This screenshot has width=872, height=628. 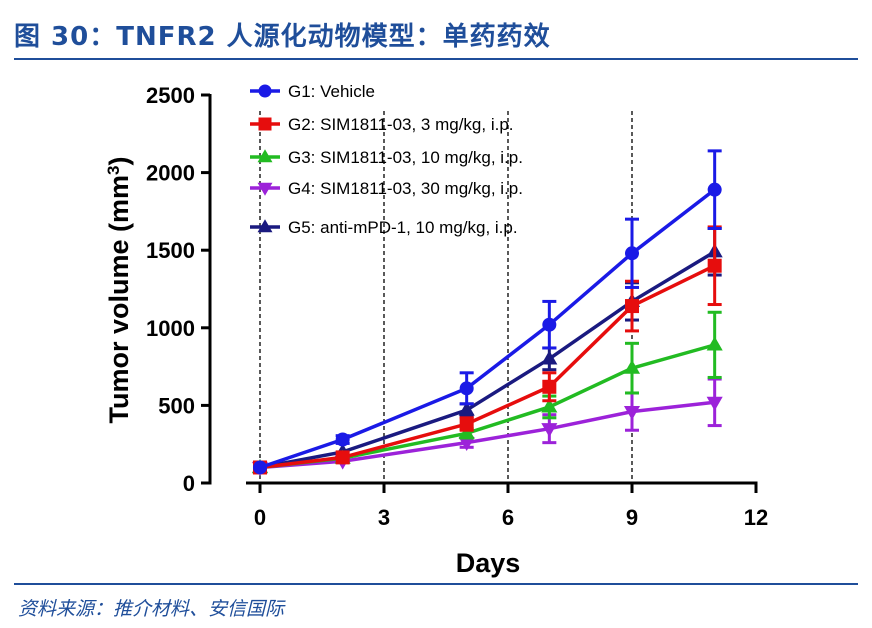 What do you see at coordinates (384, 517) in the screenshot?
I see `x-tick-label: 3` at bounding box center [384, 517].